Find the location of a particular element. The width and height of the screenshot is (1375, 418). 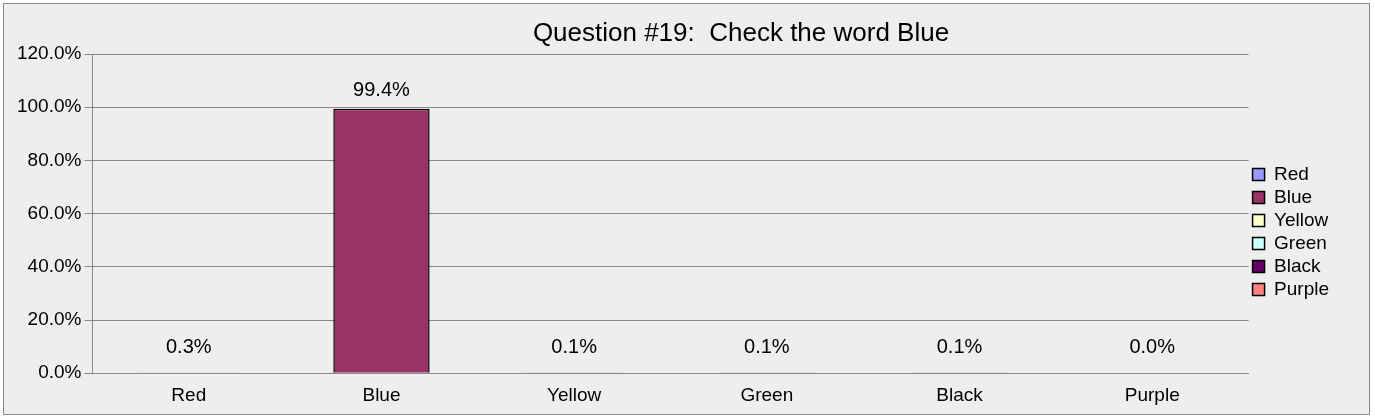

x-tick-label: Green is located at coordinates (767, 394).